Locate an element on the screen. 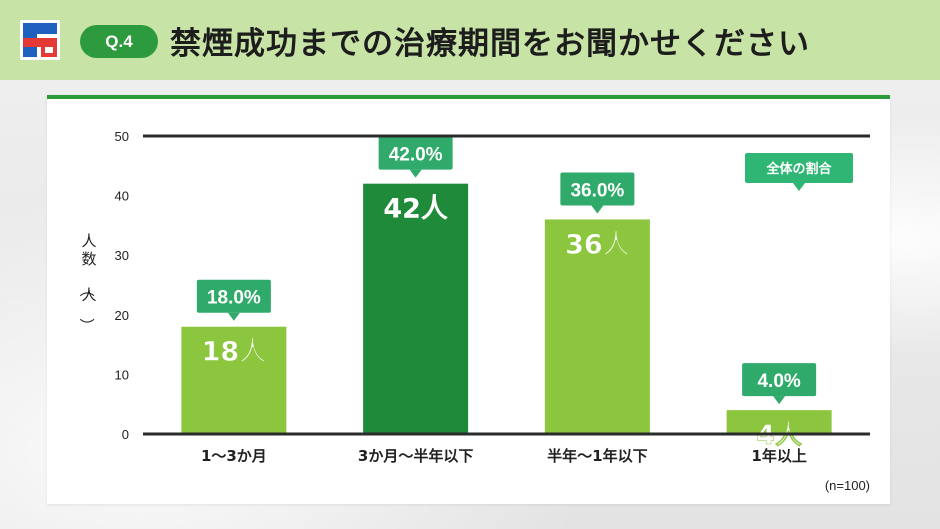 Image resolution: width=940 pixels, height=529 pixels. bar-value-label: 18人 is located at coordinates (234, 352).